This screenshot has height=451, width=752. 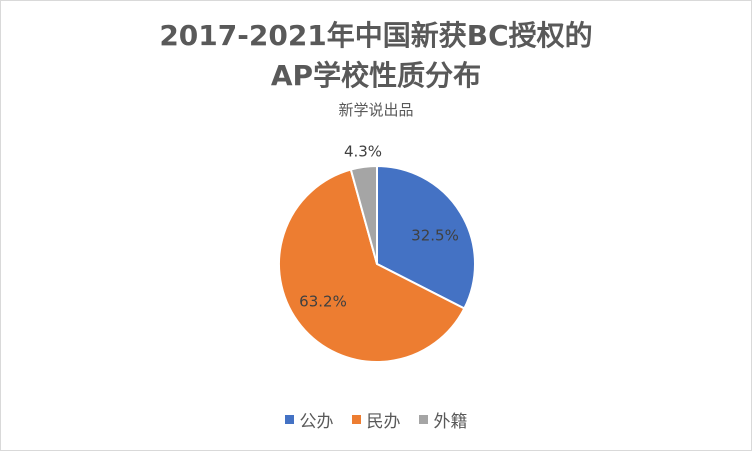 I want to click on legend-item-private: 民办, so click(x=376, y=419).